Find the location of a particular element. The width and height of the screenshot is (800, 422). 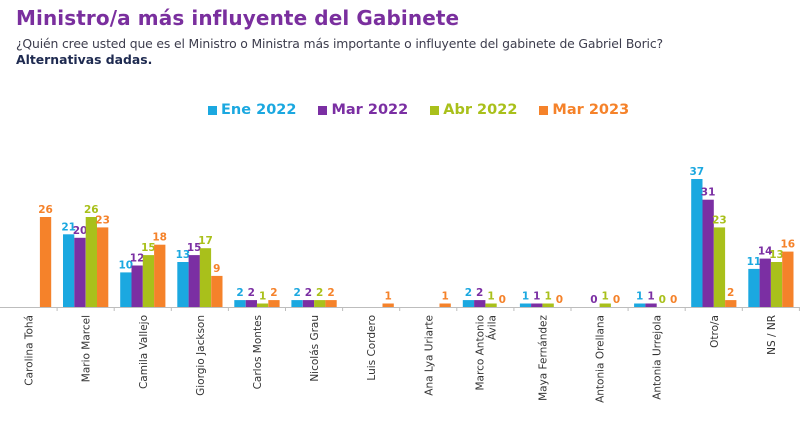

x-tick-label-line: Giorgio Jackson is located at coordinates (201, 355).